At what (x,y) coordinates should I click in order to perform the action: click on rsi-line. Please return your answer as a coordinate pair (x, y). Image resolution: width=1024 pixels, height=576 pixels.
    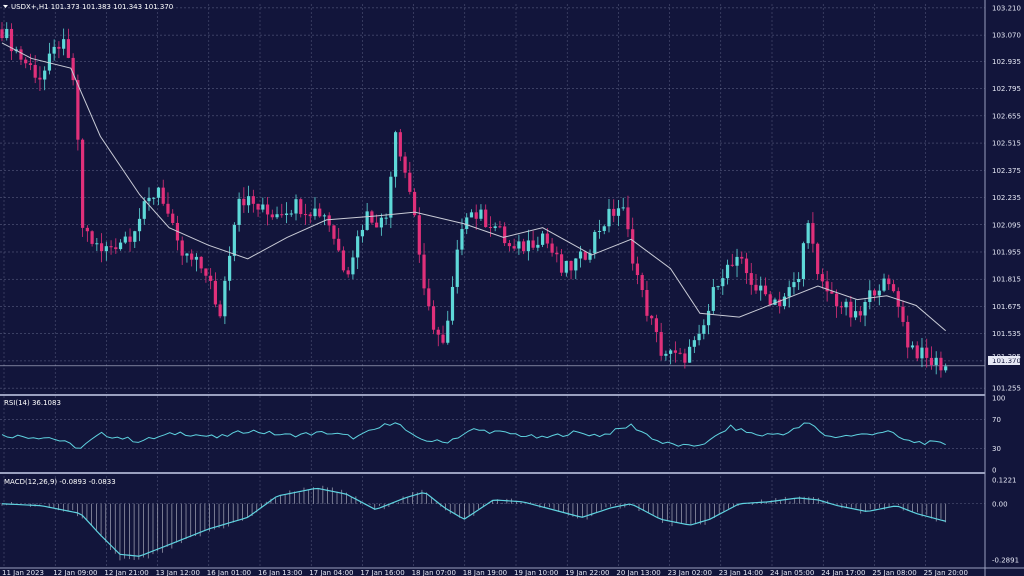
    Looking at the image, I should click on (473, 435).